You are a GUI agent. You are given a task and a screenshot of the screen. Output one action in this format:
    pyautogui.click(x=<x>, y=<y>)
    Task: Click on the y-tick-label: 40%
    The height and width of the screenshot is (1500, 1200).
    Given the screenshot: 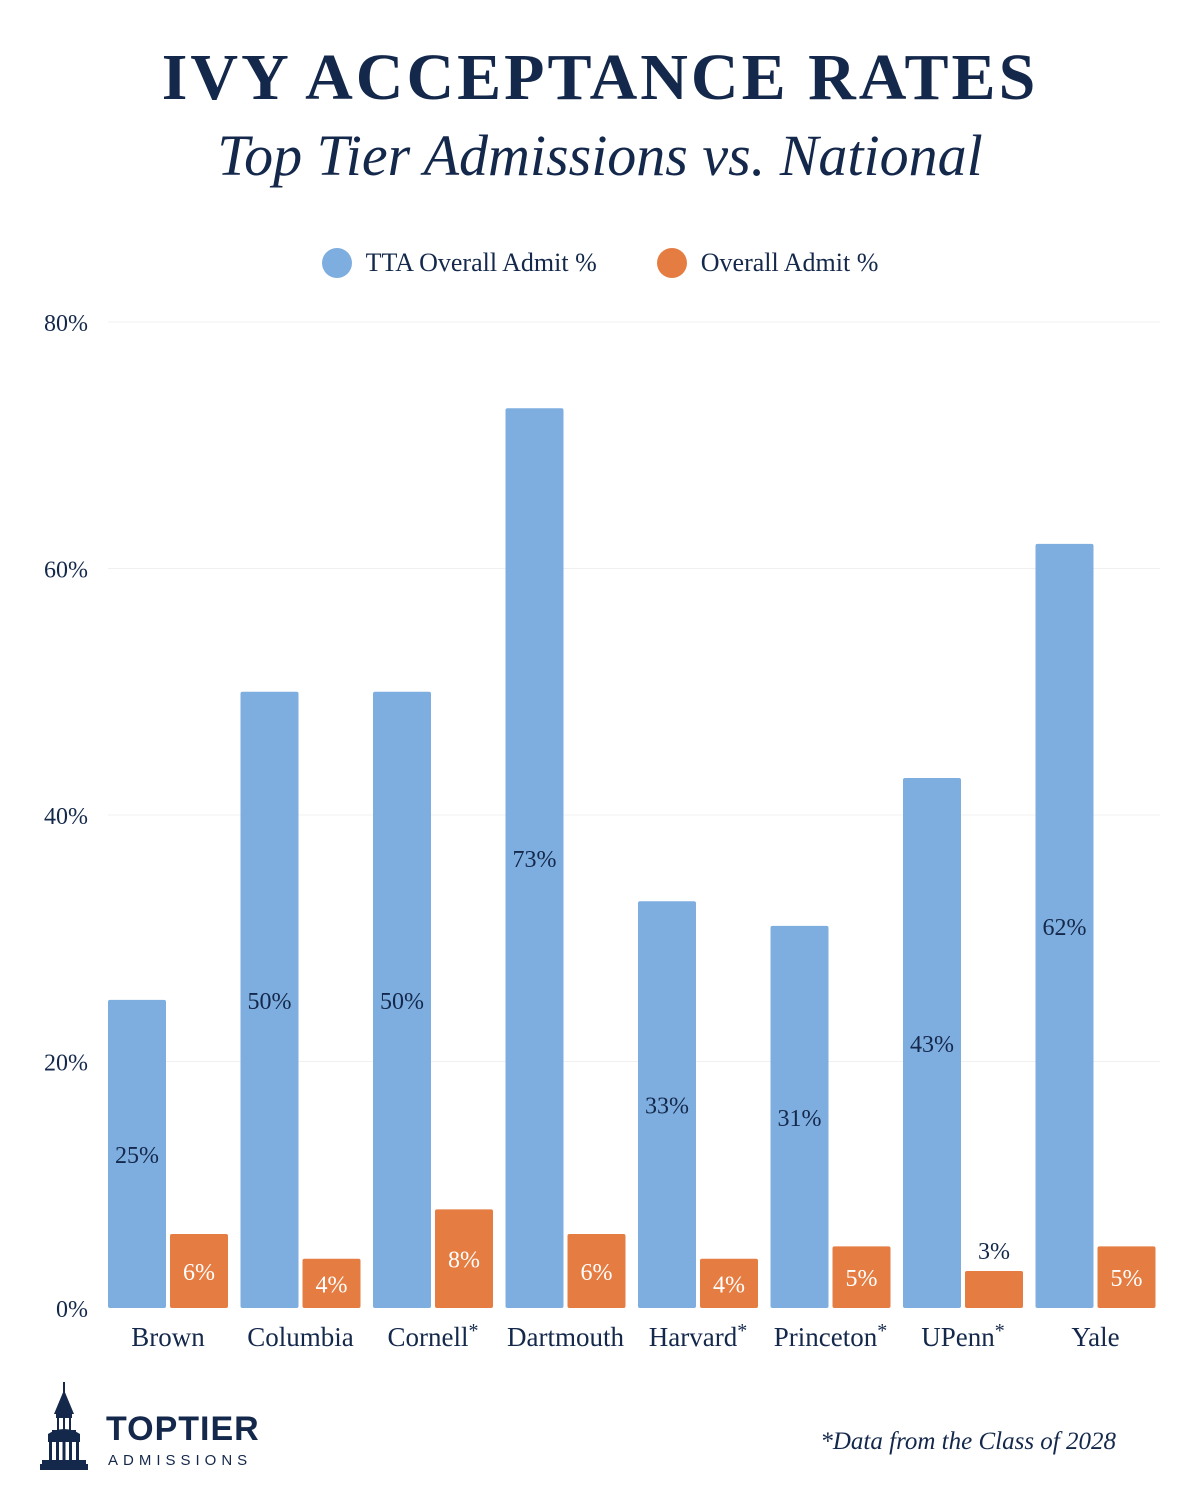 What is the action you would take?
    pyautogui.click(x=66, y=817)
    